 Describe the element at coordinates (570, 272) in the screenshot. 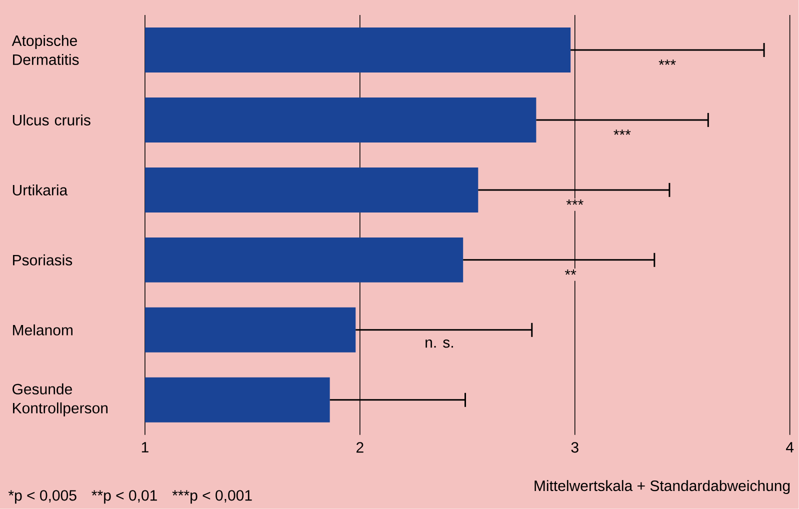

I see `annotation: **` at that location.